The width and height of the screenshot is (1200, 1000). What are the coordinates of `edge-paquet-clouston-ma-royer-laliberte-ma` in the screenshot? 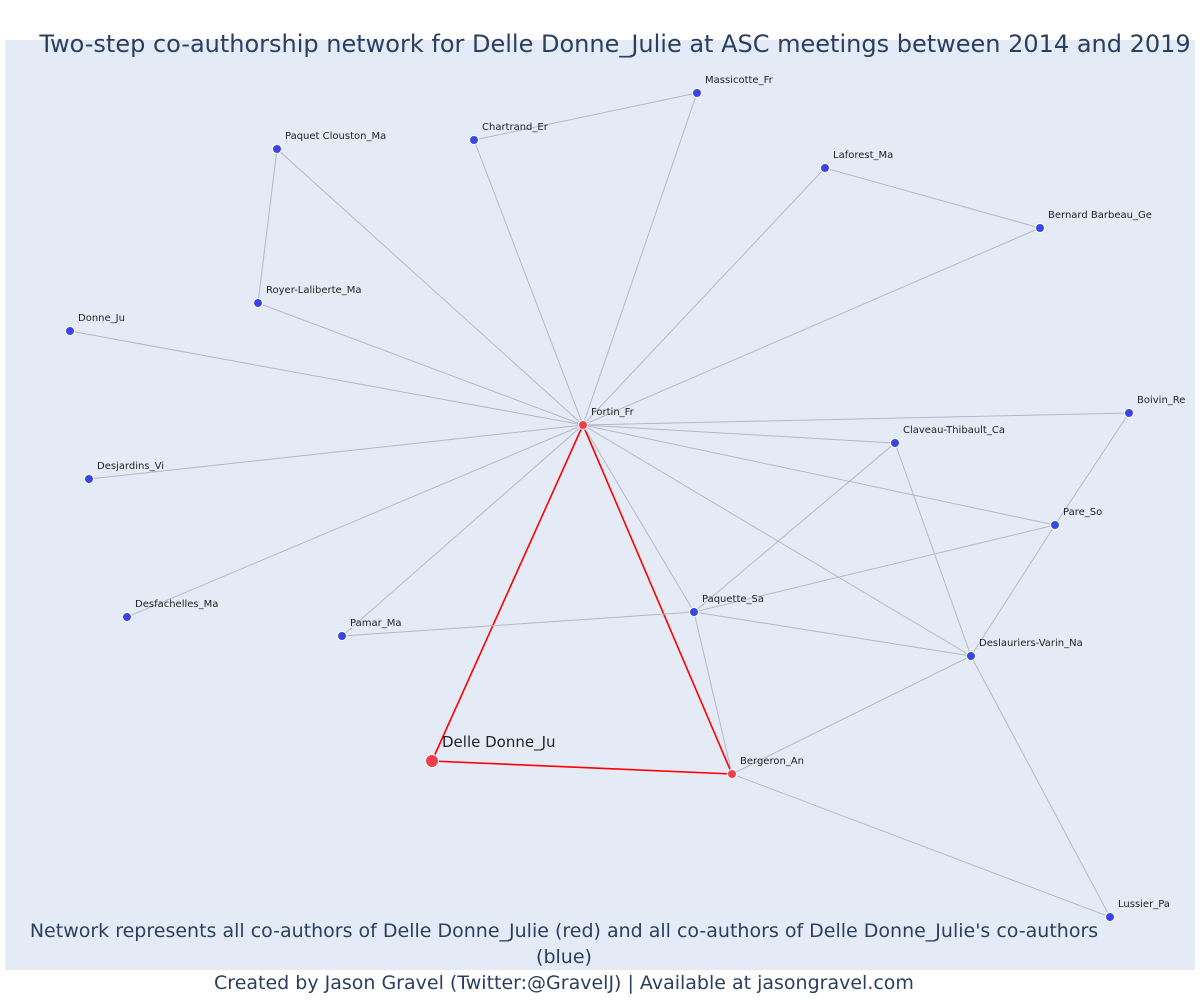 It's located at (267, 226).